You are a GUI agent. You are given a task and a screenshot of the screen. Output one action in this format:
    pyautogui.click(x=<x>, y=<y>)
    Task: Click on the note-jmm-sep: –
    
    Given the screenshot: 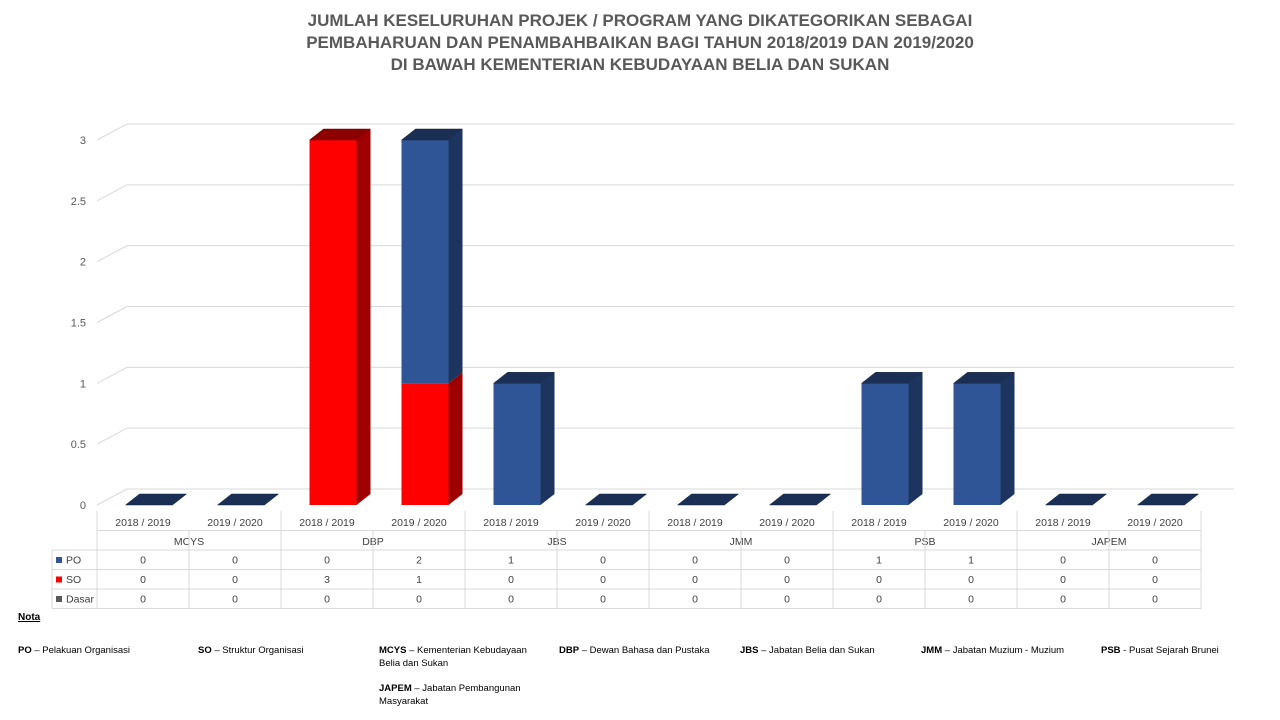 What is the action you would take?
    pyautogui.click(x=947, y=650)
    